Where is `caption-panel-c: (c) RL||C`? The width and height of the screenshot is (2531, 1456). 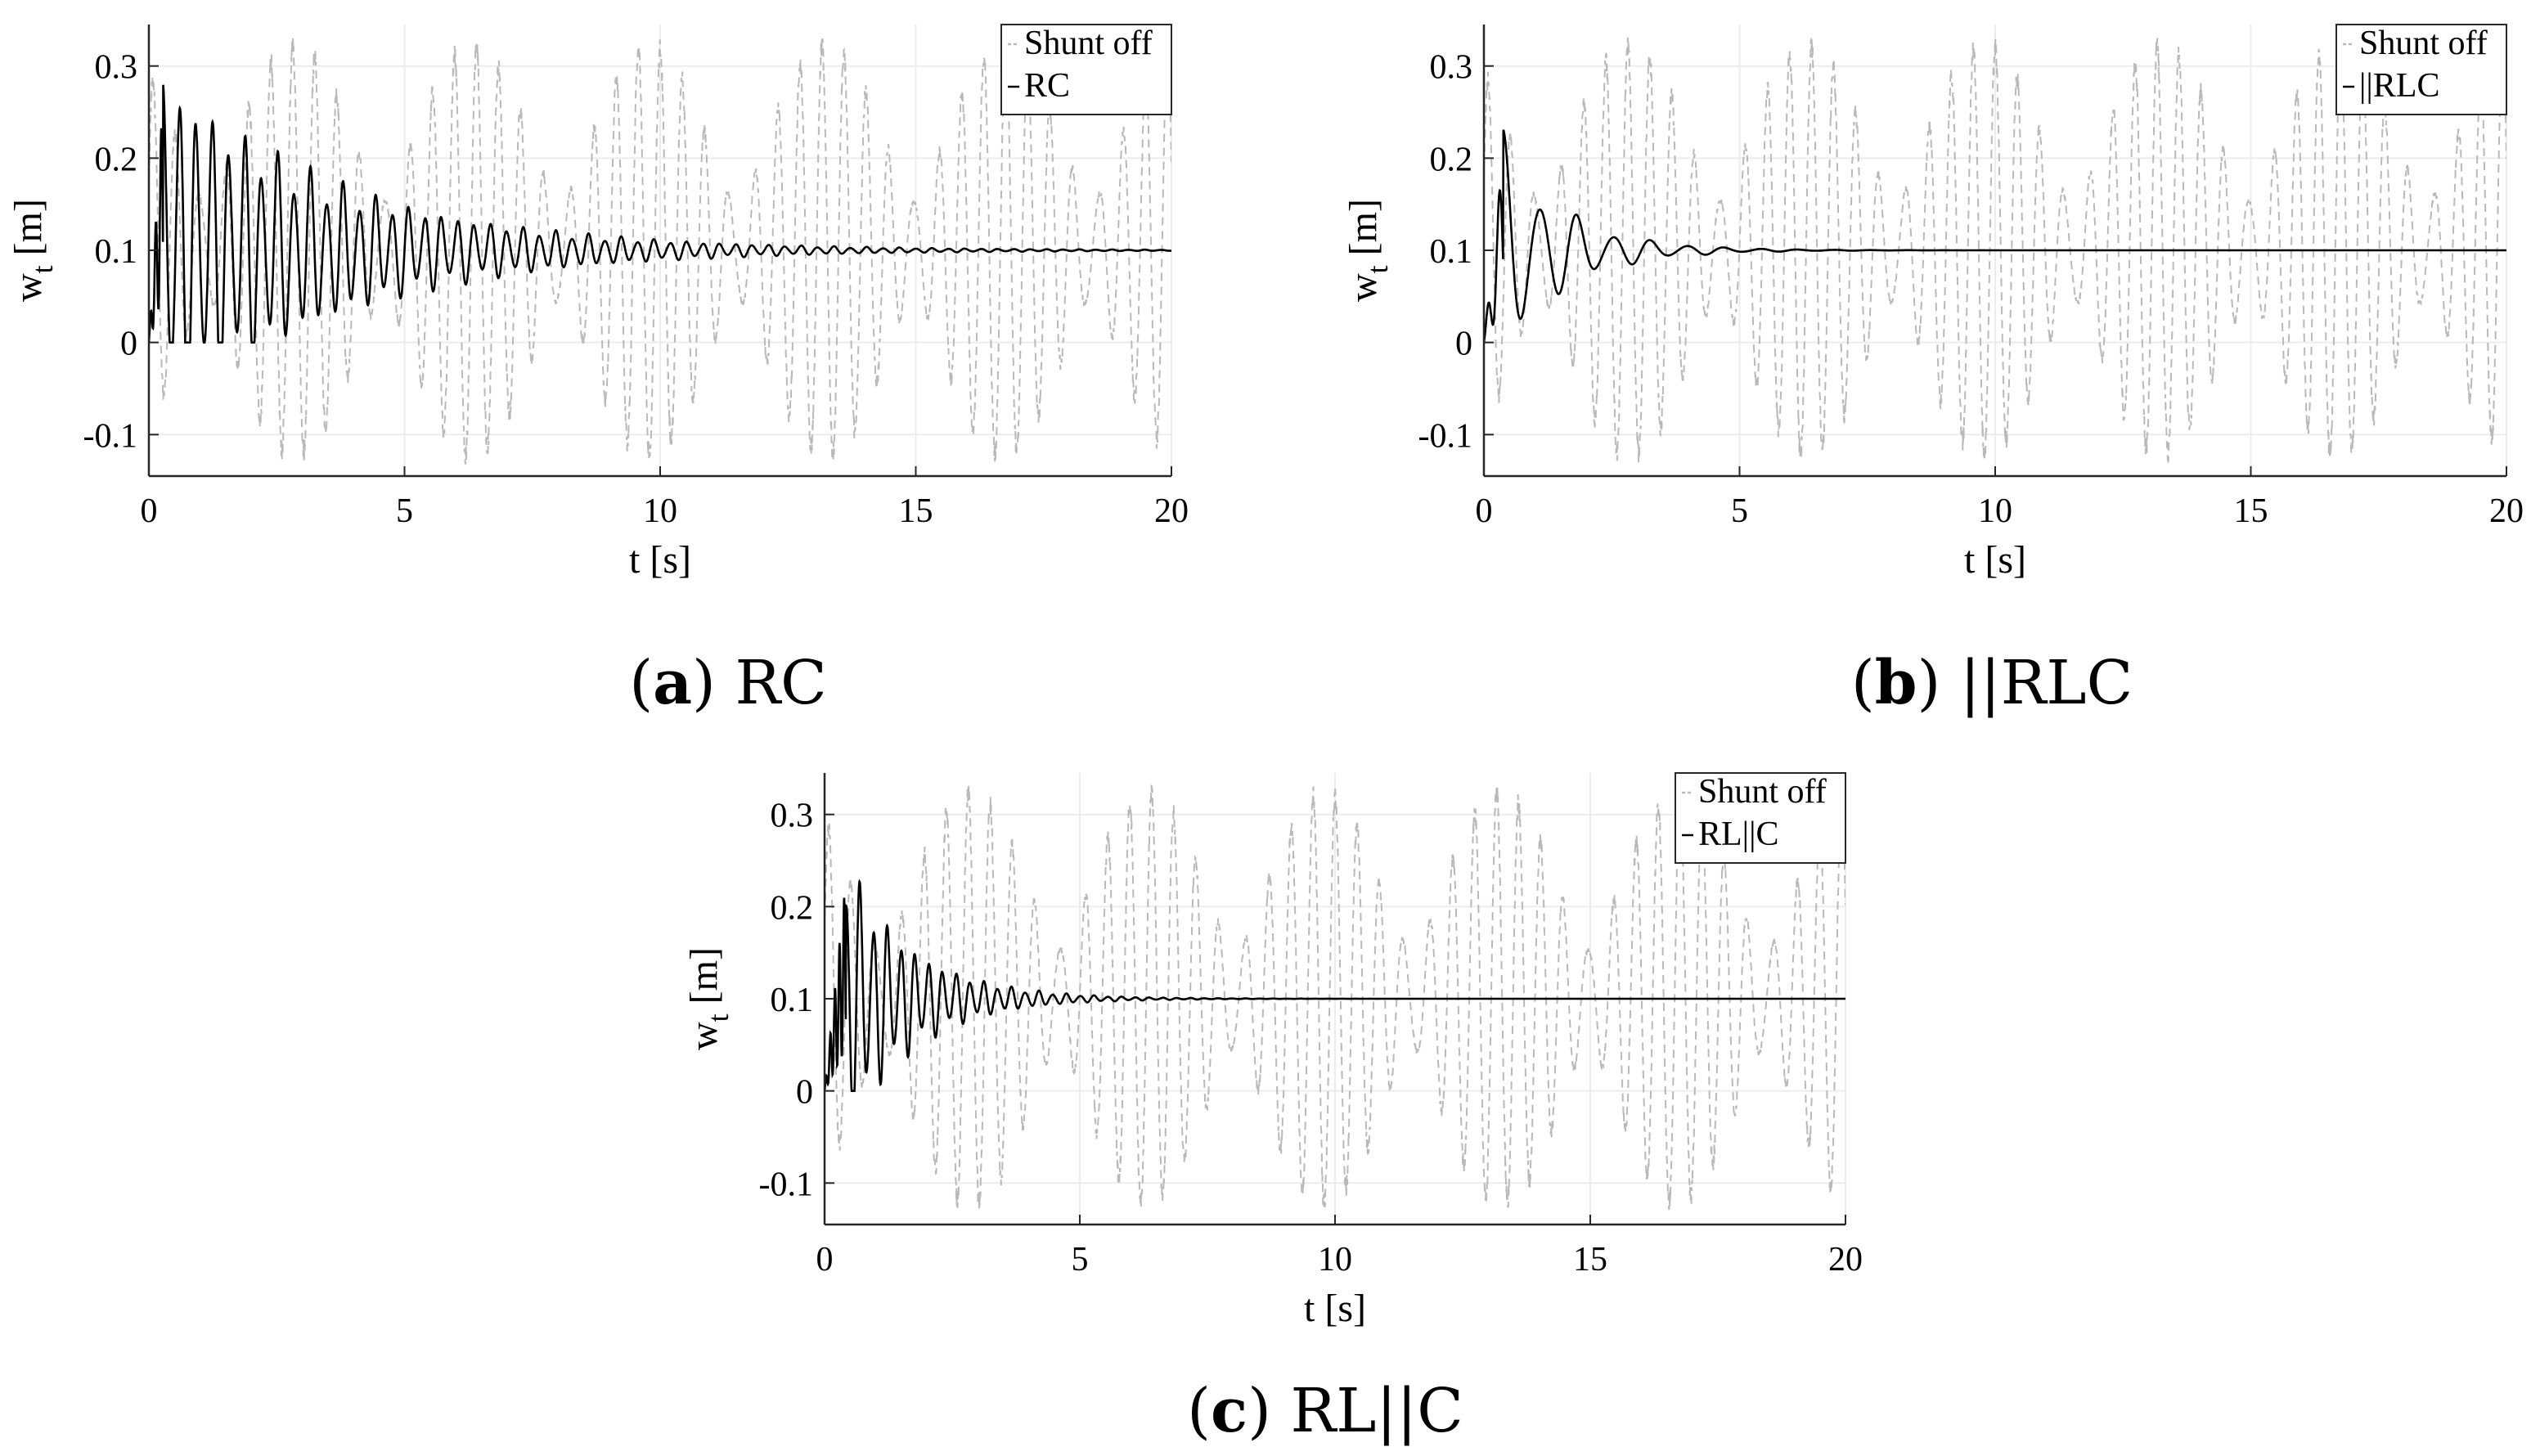 caption-panel-c: (c) RL||C is located at coordinates (1325, 1411).